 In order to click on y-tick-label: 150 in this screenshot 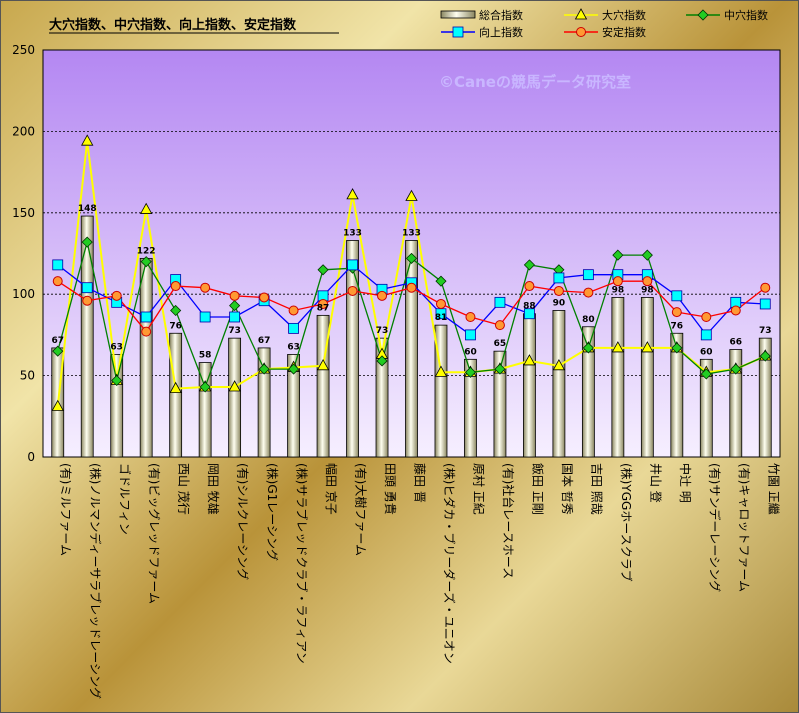, I will do `click(23, 213)`.